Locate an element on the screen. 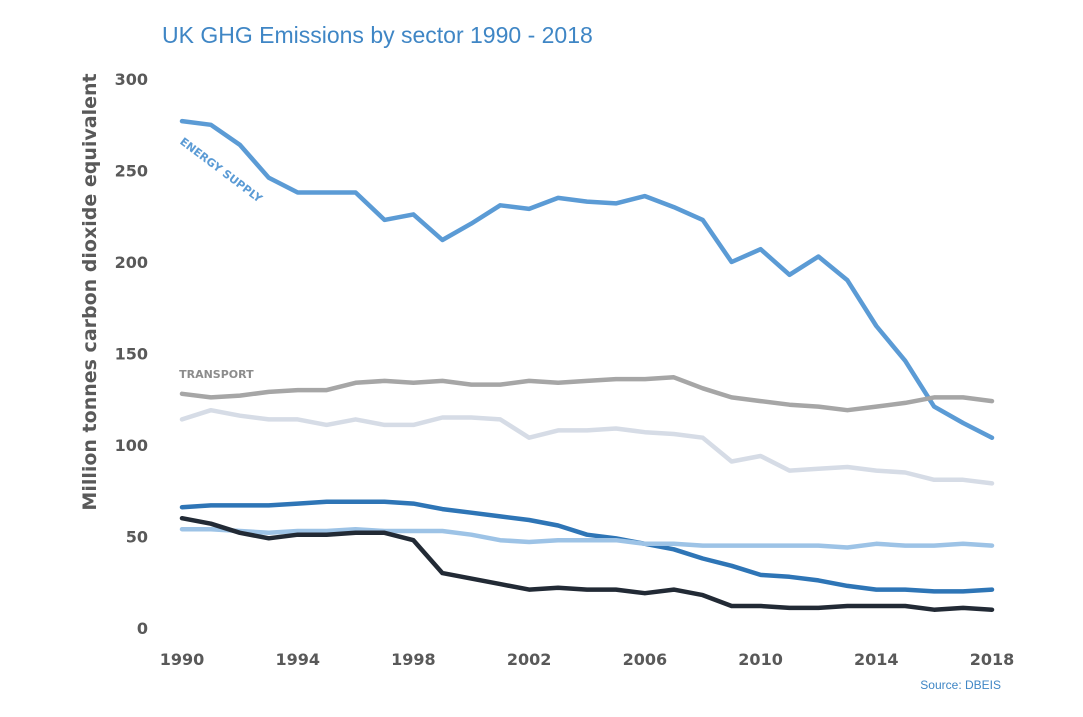  y-tick-label: 250 is located at coordinates (131, 171).